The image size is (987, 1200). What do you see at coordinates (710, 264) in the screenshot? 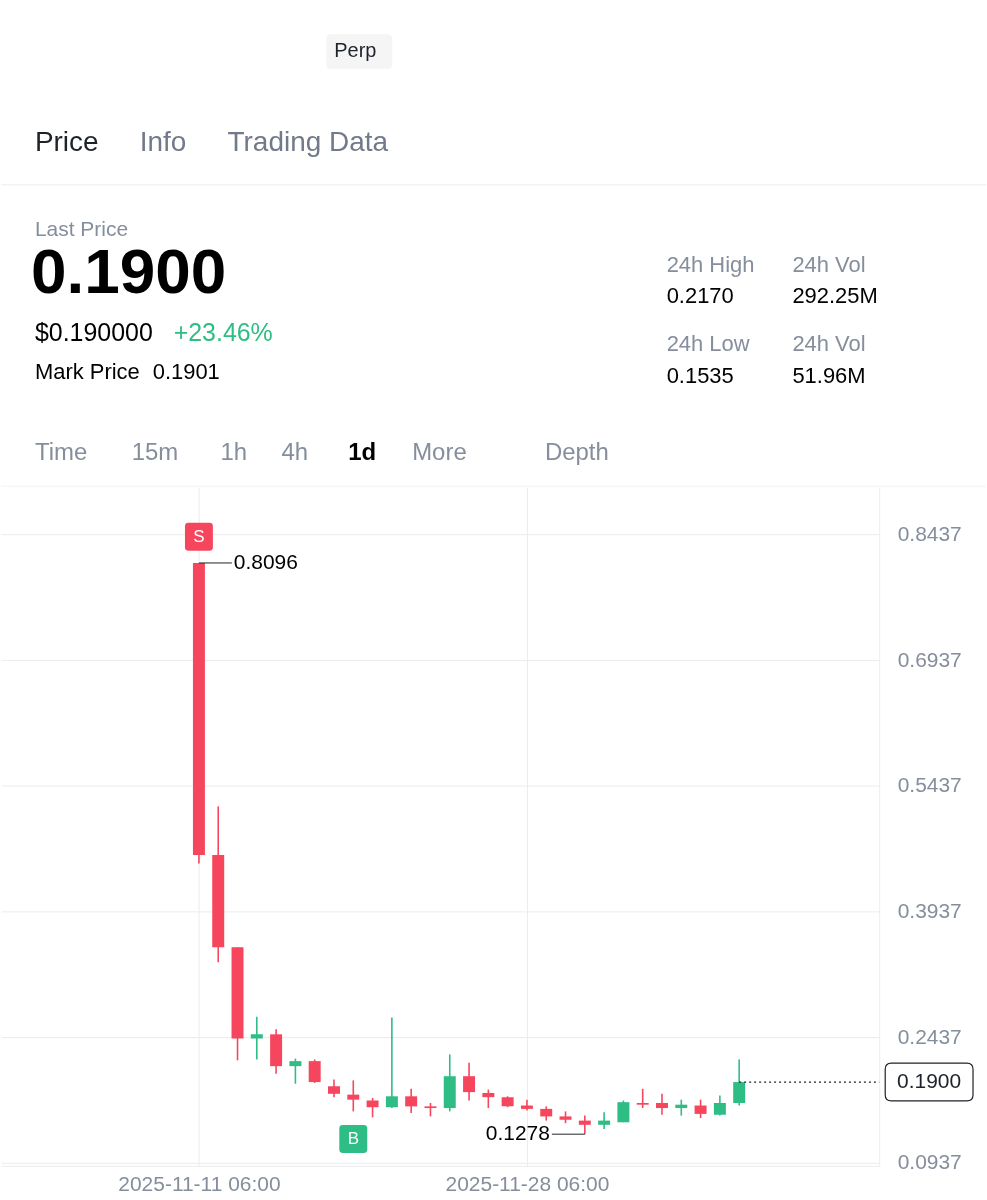
I see `text: 24h High` at bounding box center [710, 264].